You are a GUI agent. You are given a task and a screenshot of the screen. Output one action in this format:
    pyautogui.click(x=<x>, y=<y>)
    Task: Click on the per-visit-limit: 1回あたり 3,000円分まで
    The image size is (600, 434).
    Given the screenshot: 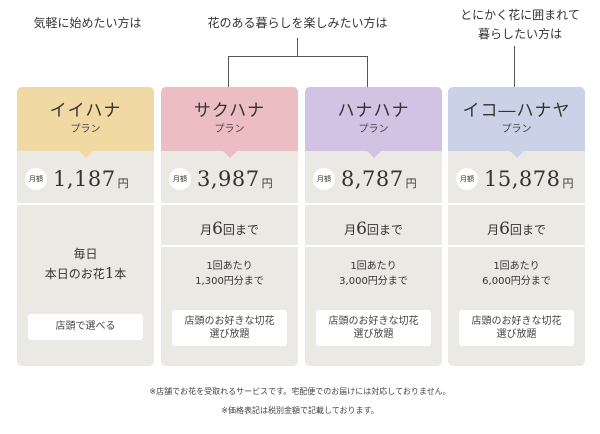 What is the action you would take?
    pyautogui.click(x=373, y=274)
    